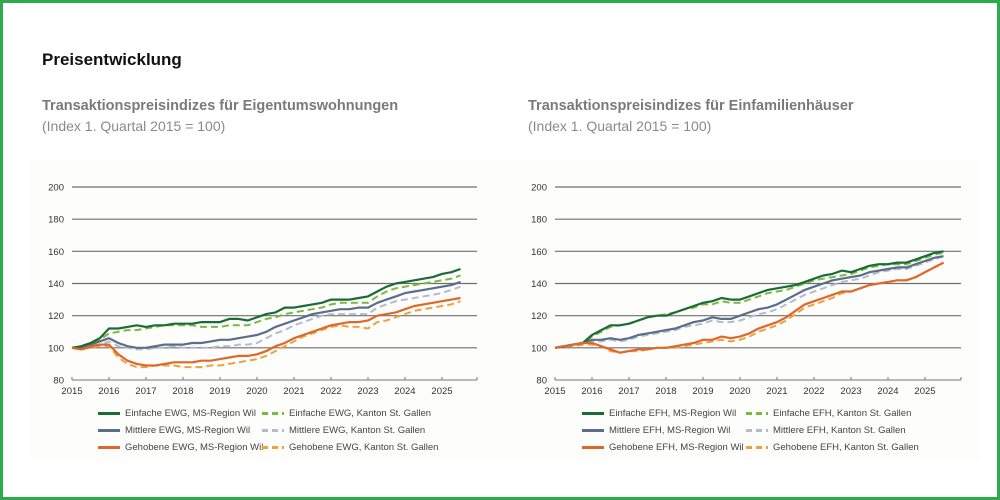 This screenshot has height=500, width=1000. Describe the element at coordinates (839, 430) in the screenshot. I see `legend-label: Mittlere EFH, Kanton St. Gallen` at that location.